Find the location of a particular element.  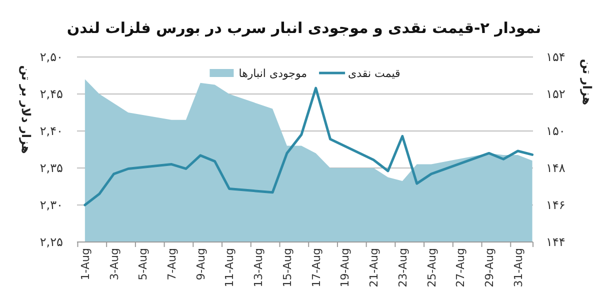

x-tick-label: 23-Aug is located at coordinates (403, 268).